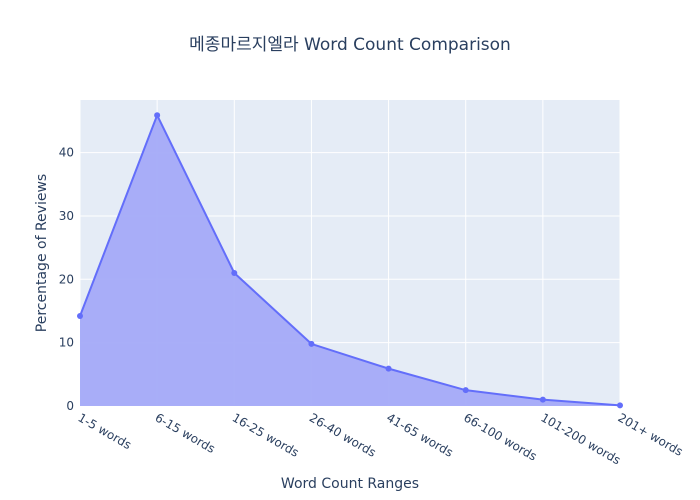  I want to click on y-tick-label: 20, so click(66, 279).